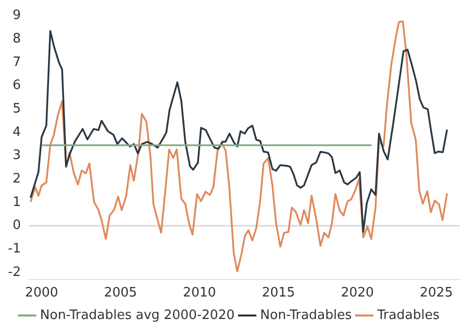 This screenshot has height=332, width=474. What do you see at coordinates (357, 293) in the screenshot?
I see `x-tick-label: 2020` at bounding box center [357, 293].